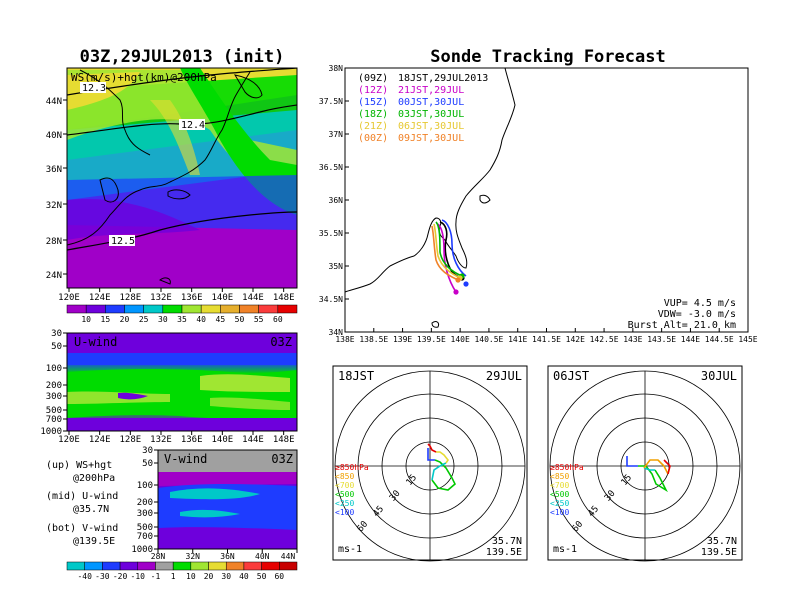 The height and width of the screenshot is (612, 792). What do you see at coordinates (719, 552) in the screenshot?
I see `hodograph-lon: 139.5E` at bounding box center [719, 552].